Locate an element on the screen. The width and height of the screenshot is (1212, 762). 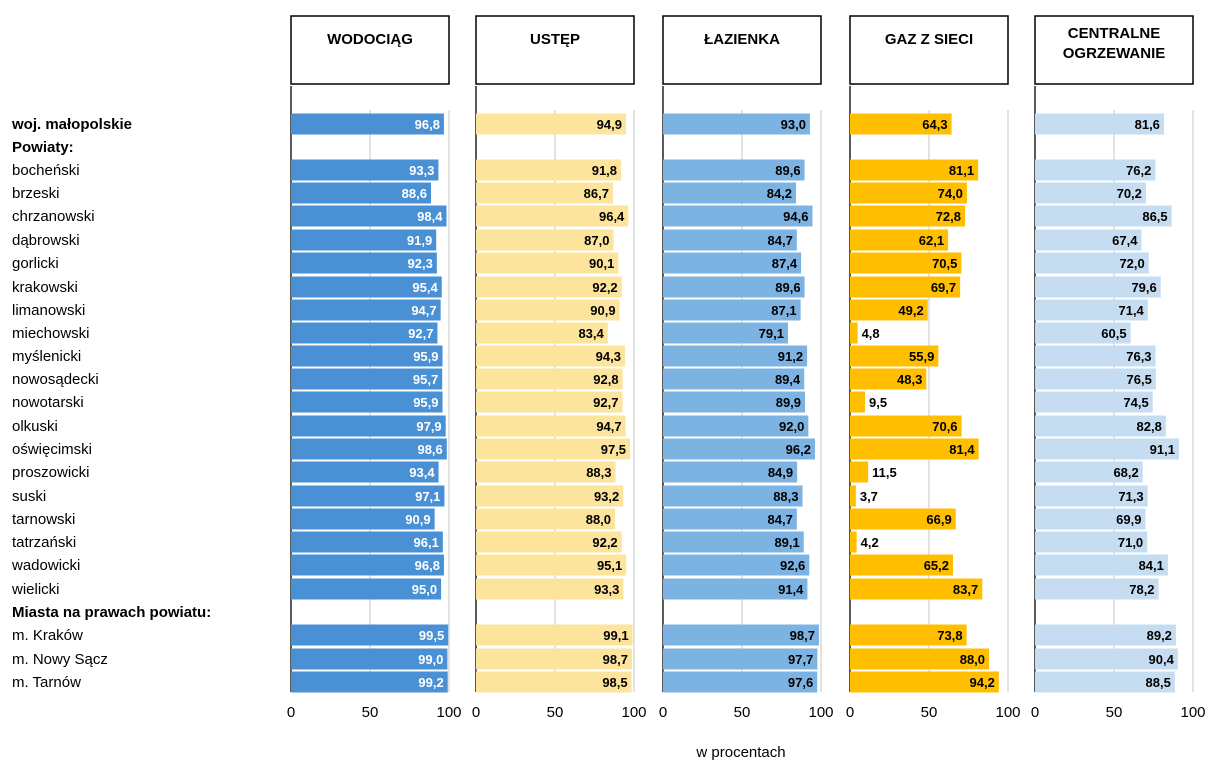
bar-value-label: 97,1 is located at coordinates (427, 496).